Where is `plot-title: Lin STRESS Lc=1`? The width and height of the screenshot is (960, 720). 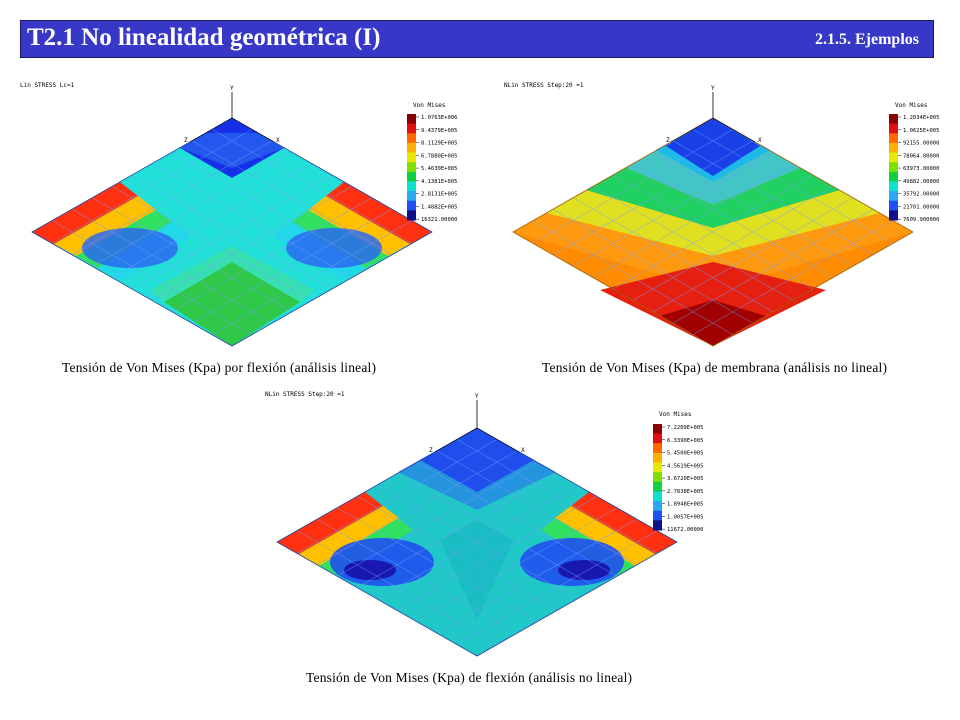
plot-title: Lin STRESS Lc=1 is located at coordinates (47, 85).